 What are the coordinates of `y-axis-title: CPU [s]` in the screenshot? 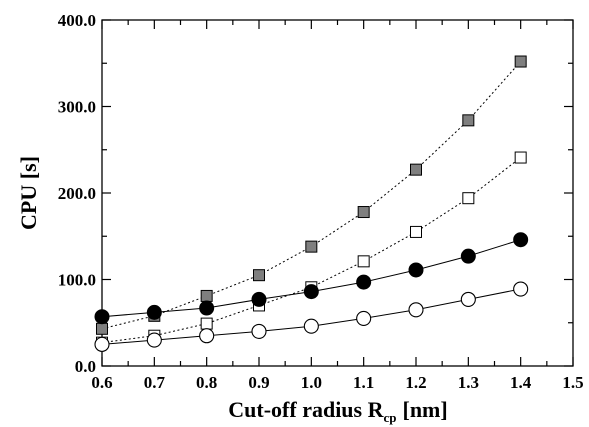 It's located at (28, 193).